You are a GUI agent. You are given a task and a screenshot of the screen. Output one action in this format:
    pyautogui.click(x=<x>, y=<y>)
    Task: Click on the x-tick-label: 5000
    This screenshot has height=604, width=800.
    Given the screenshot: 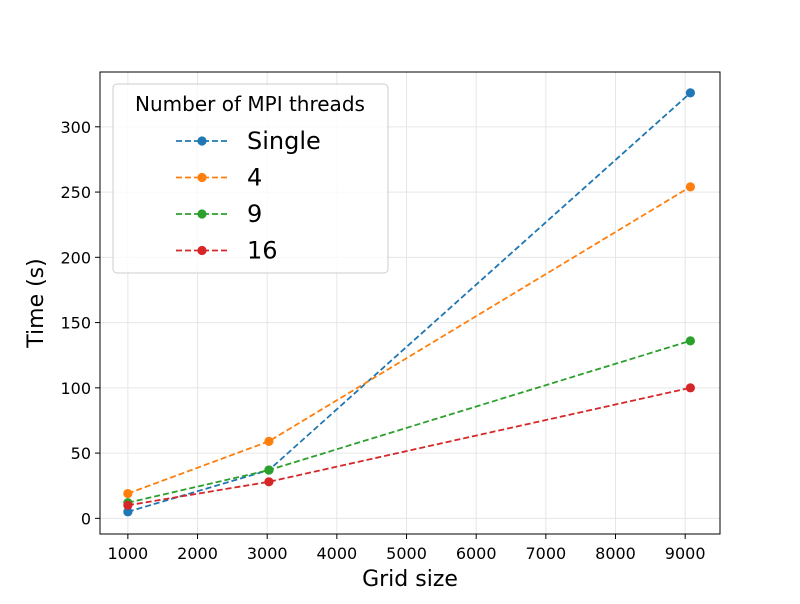 What is the action you would take?
    pyautogui.click(x=406, y=553)
    